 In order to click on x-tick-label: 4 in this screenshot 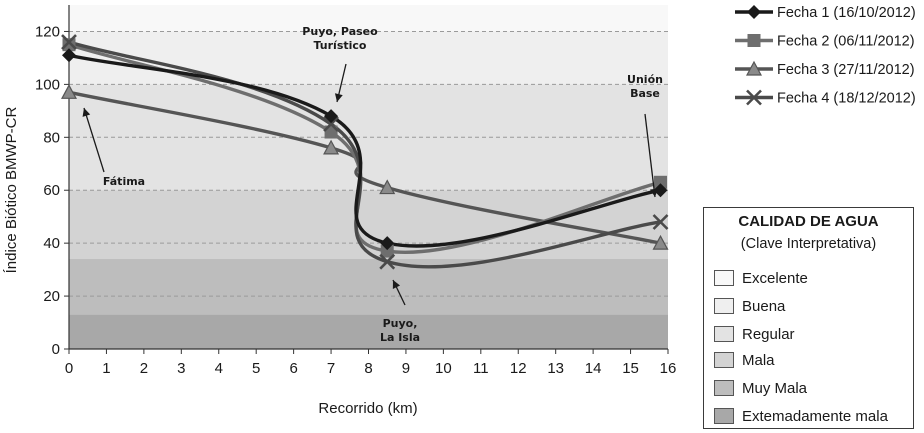, I will do `click(219, 368)`.